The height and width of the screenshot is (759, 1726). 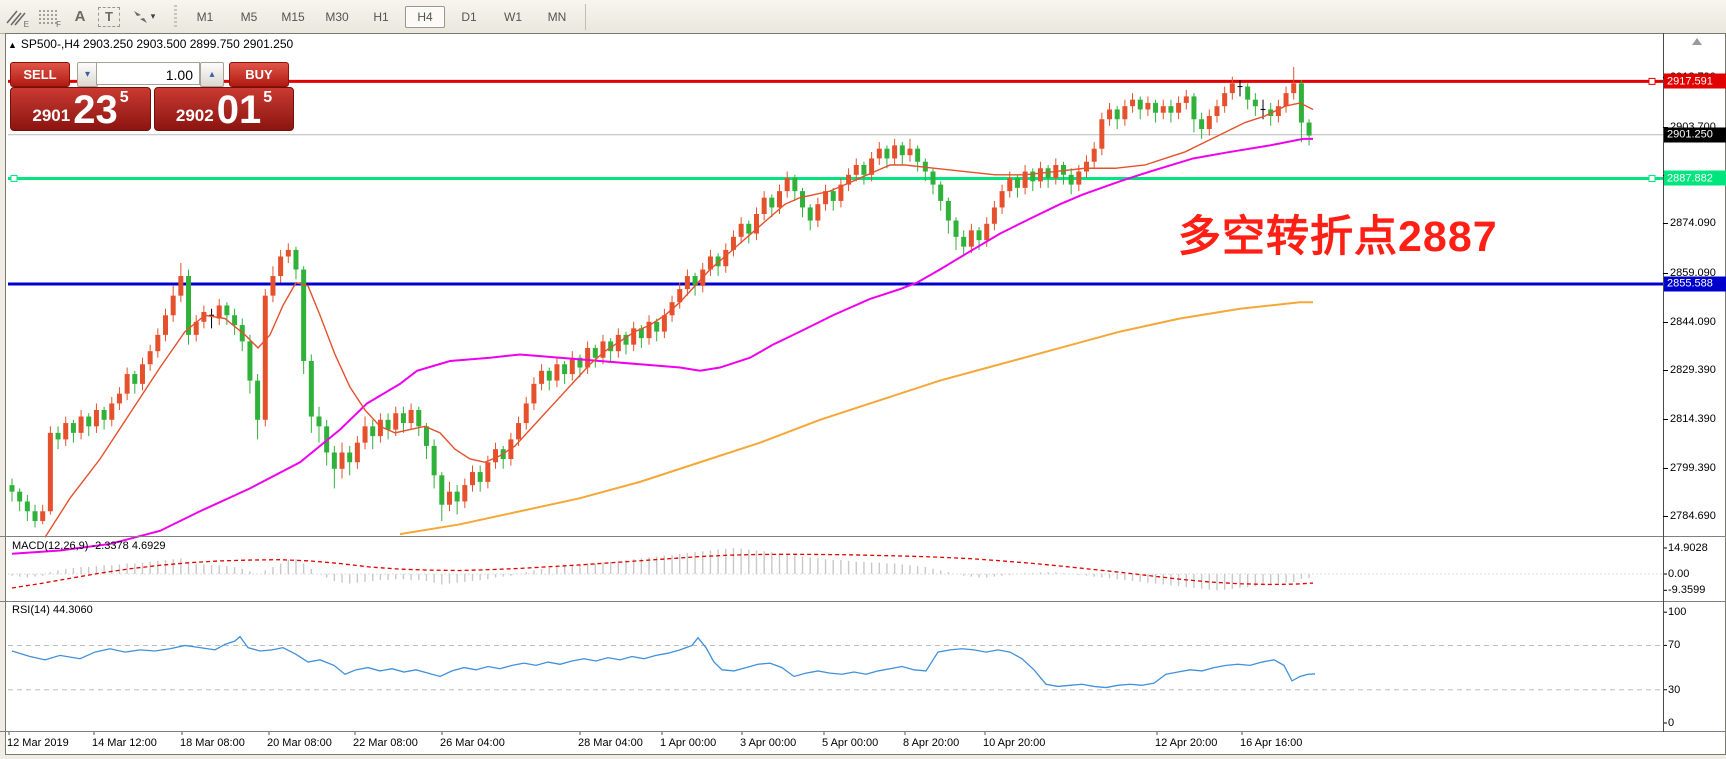 I want to click on volume-input, so click(x=148, y=73).